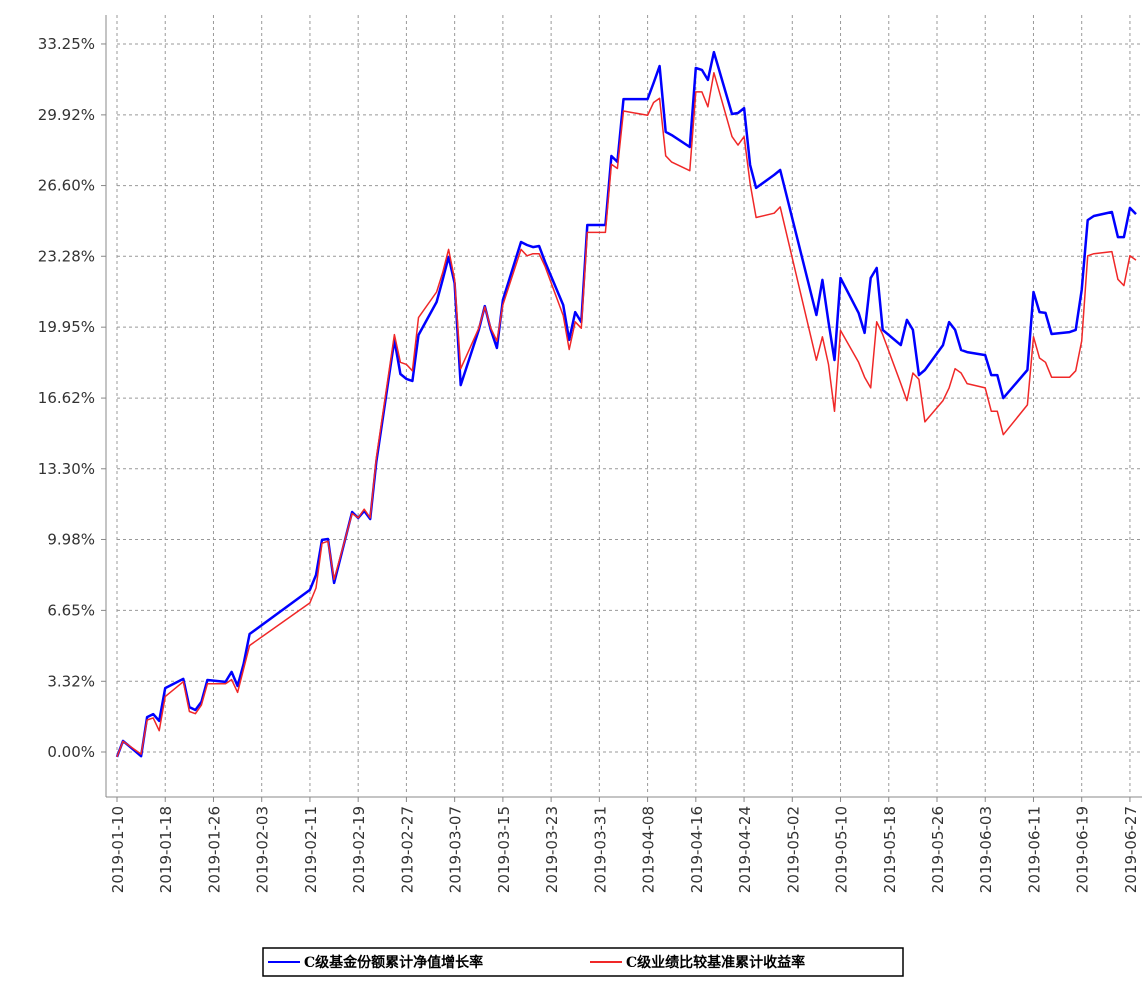  What do you see at coordinates (1034, 849) in the screenshot?
I see `x-tick-label: 2019-06-11` at bounding box center [1034, 849].